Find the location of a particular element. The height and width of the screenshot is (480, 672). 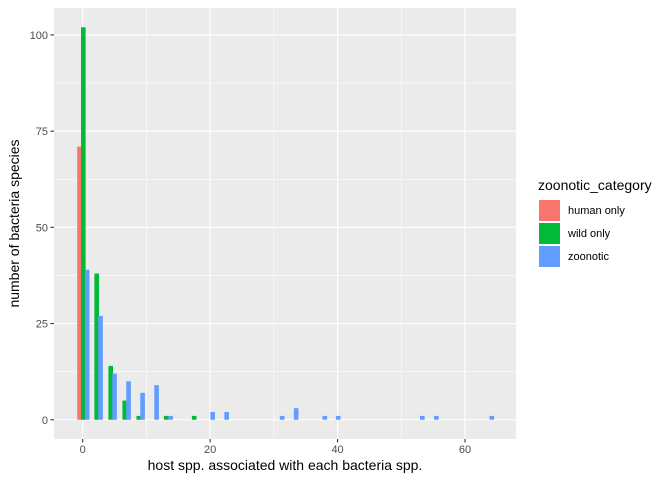

legend-label-wild-only: wild only is located at coordinates (589, 234).